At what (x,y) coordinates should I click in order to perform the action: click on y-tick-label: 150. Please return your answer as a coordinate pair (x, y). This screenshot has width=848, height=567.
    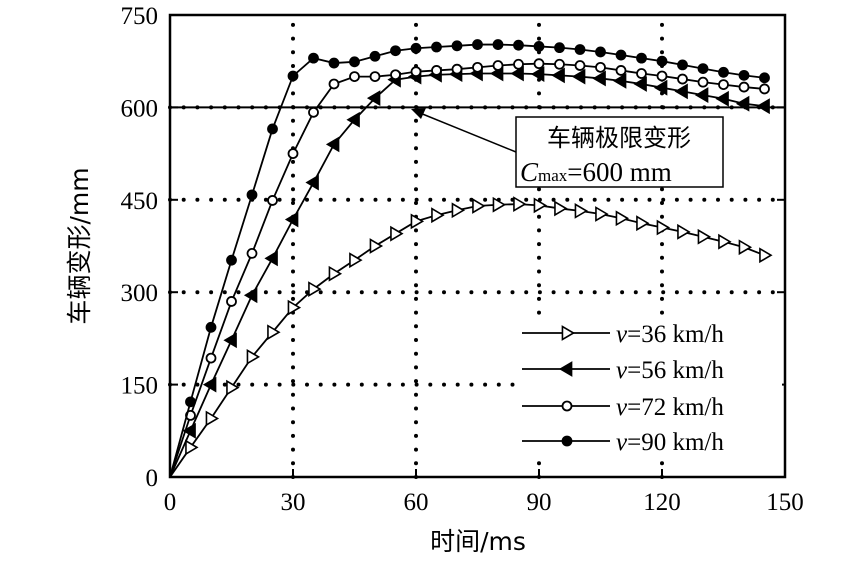
    Looking at the image, I should click on (140, 386).